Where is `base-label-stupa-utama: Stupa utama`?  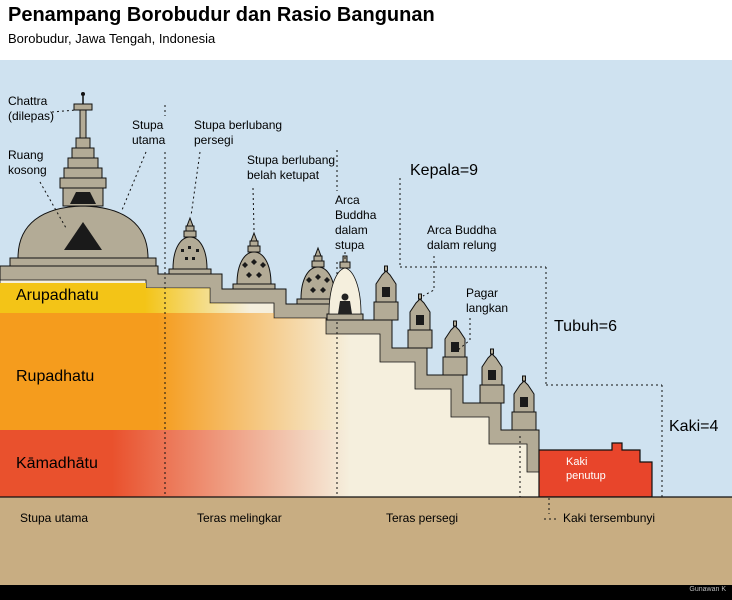
base-label-stupa-utama: Stupa utama is located at coordinates (54, 518).